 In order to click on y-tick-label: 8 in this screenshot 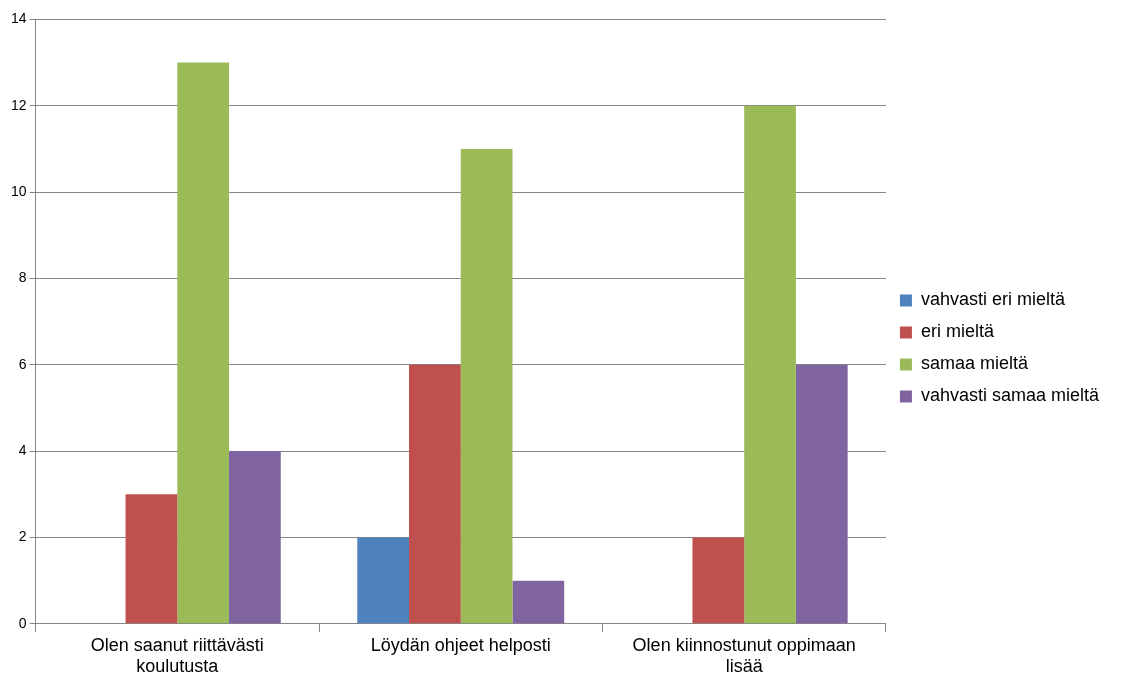, I will do `click(22, 277)`.